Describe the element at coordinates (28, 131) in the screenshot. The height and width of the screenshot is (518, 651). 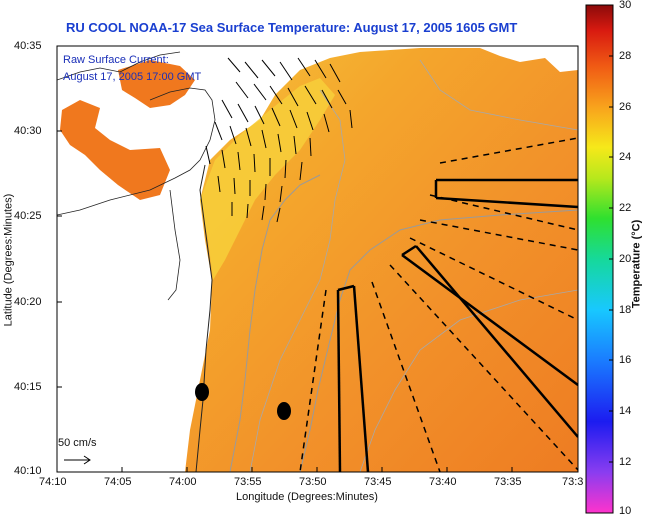
I see `y-tick: 40:30` at that location.